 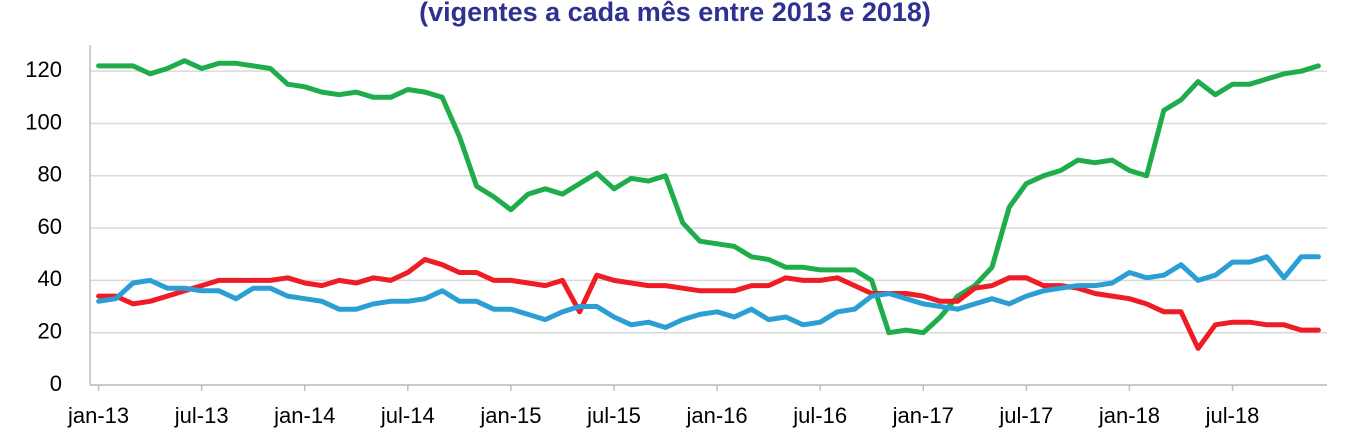 What do you see at coordinates (1025, 415) in the screenshot?
I see `x-tick-label: jul-17` at bounding box center [1025, 415].